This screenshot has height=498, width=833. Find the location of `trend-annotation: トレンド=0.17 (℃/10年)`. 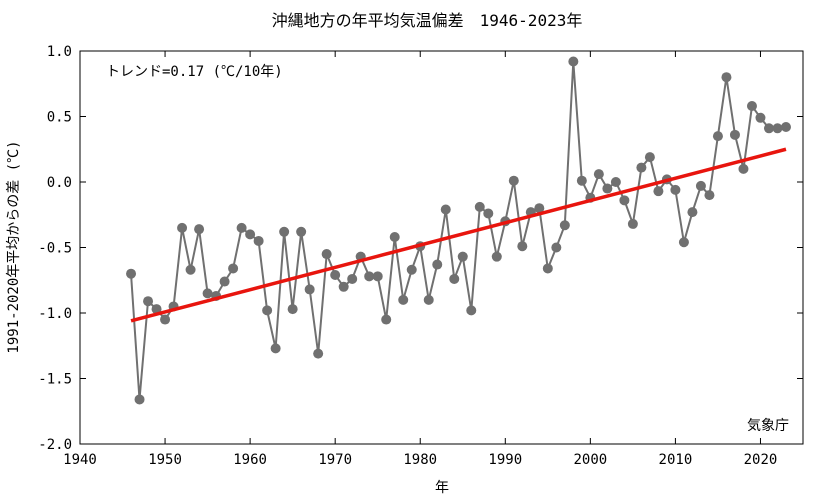

trend-annotation: トレンド=0.17 (℃/10年) is located at coordinates (194, 72).